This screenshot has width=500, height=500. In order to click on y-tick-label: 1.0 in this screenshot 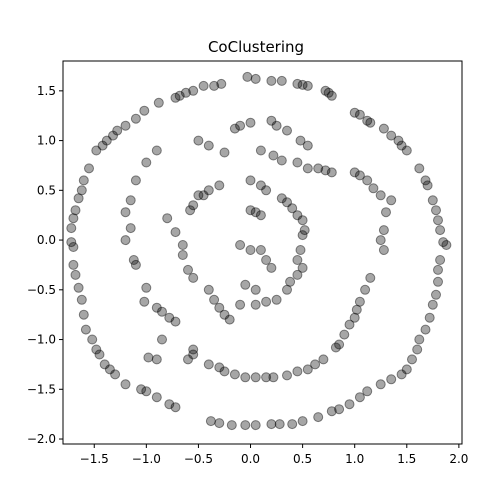, I will do `click(46, 141)`.